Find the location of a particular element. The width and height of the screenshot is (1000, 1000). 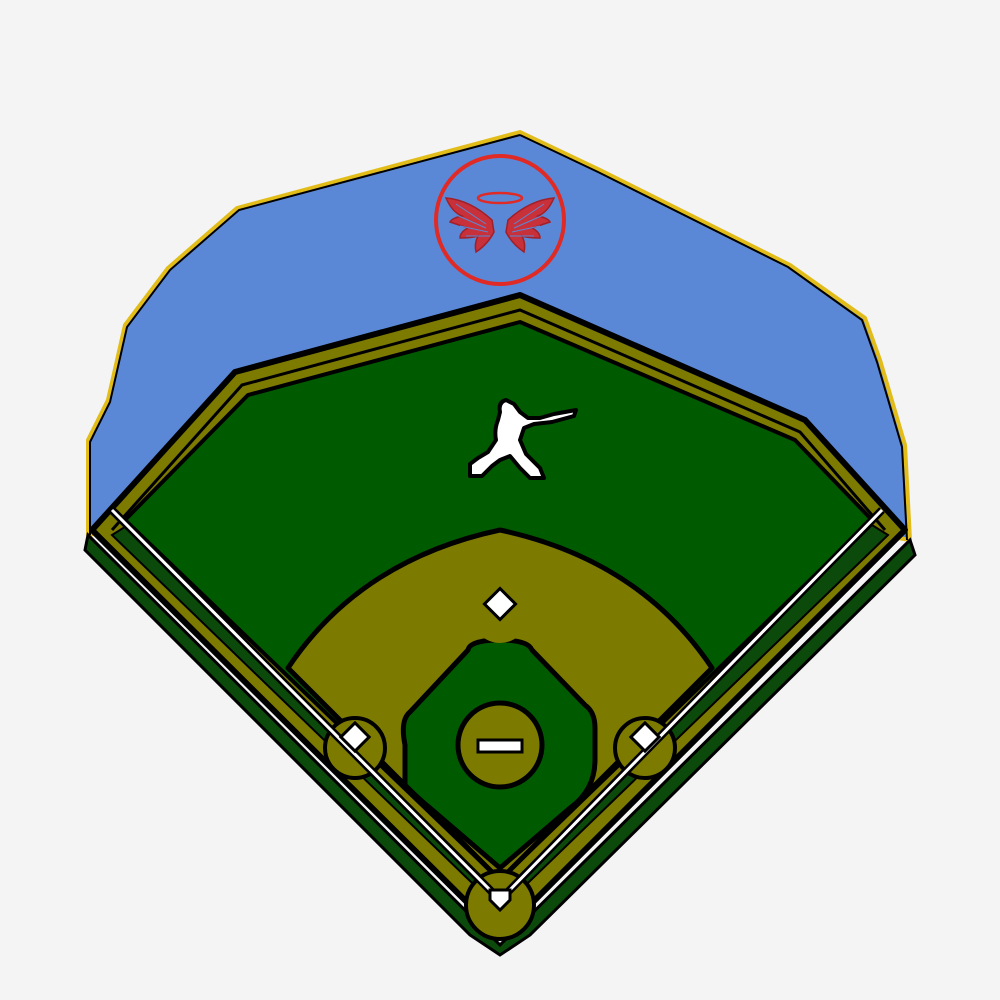

pitcher-rubber is located at coordinates (500, 746).